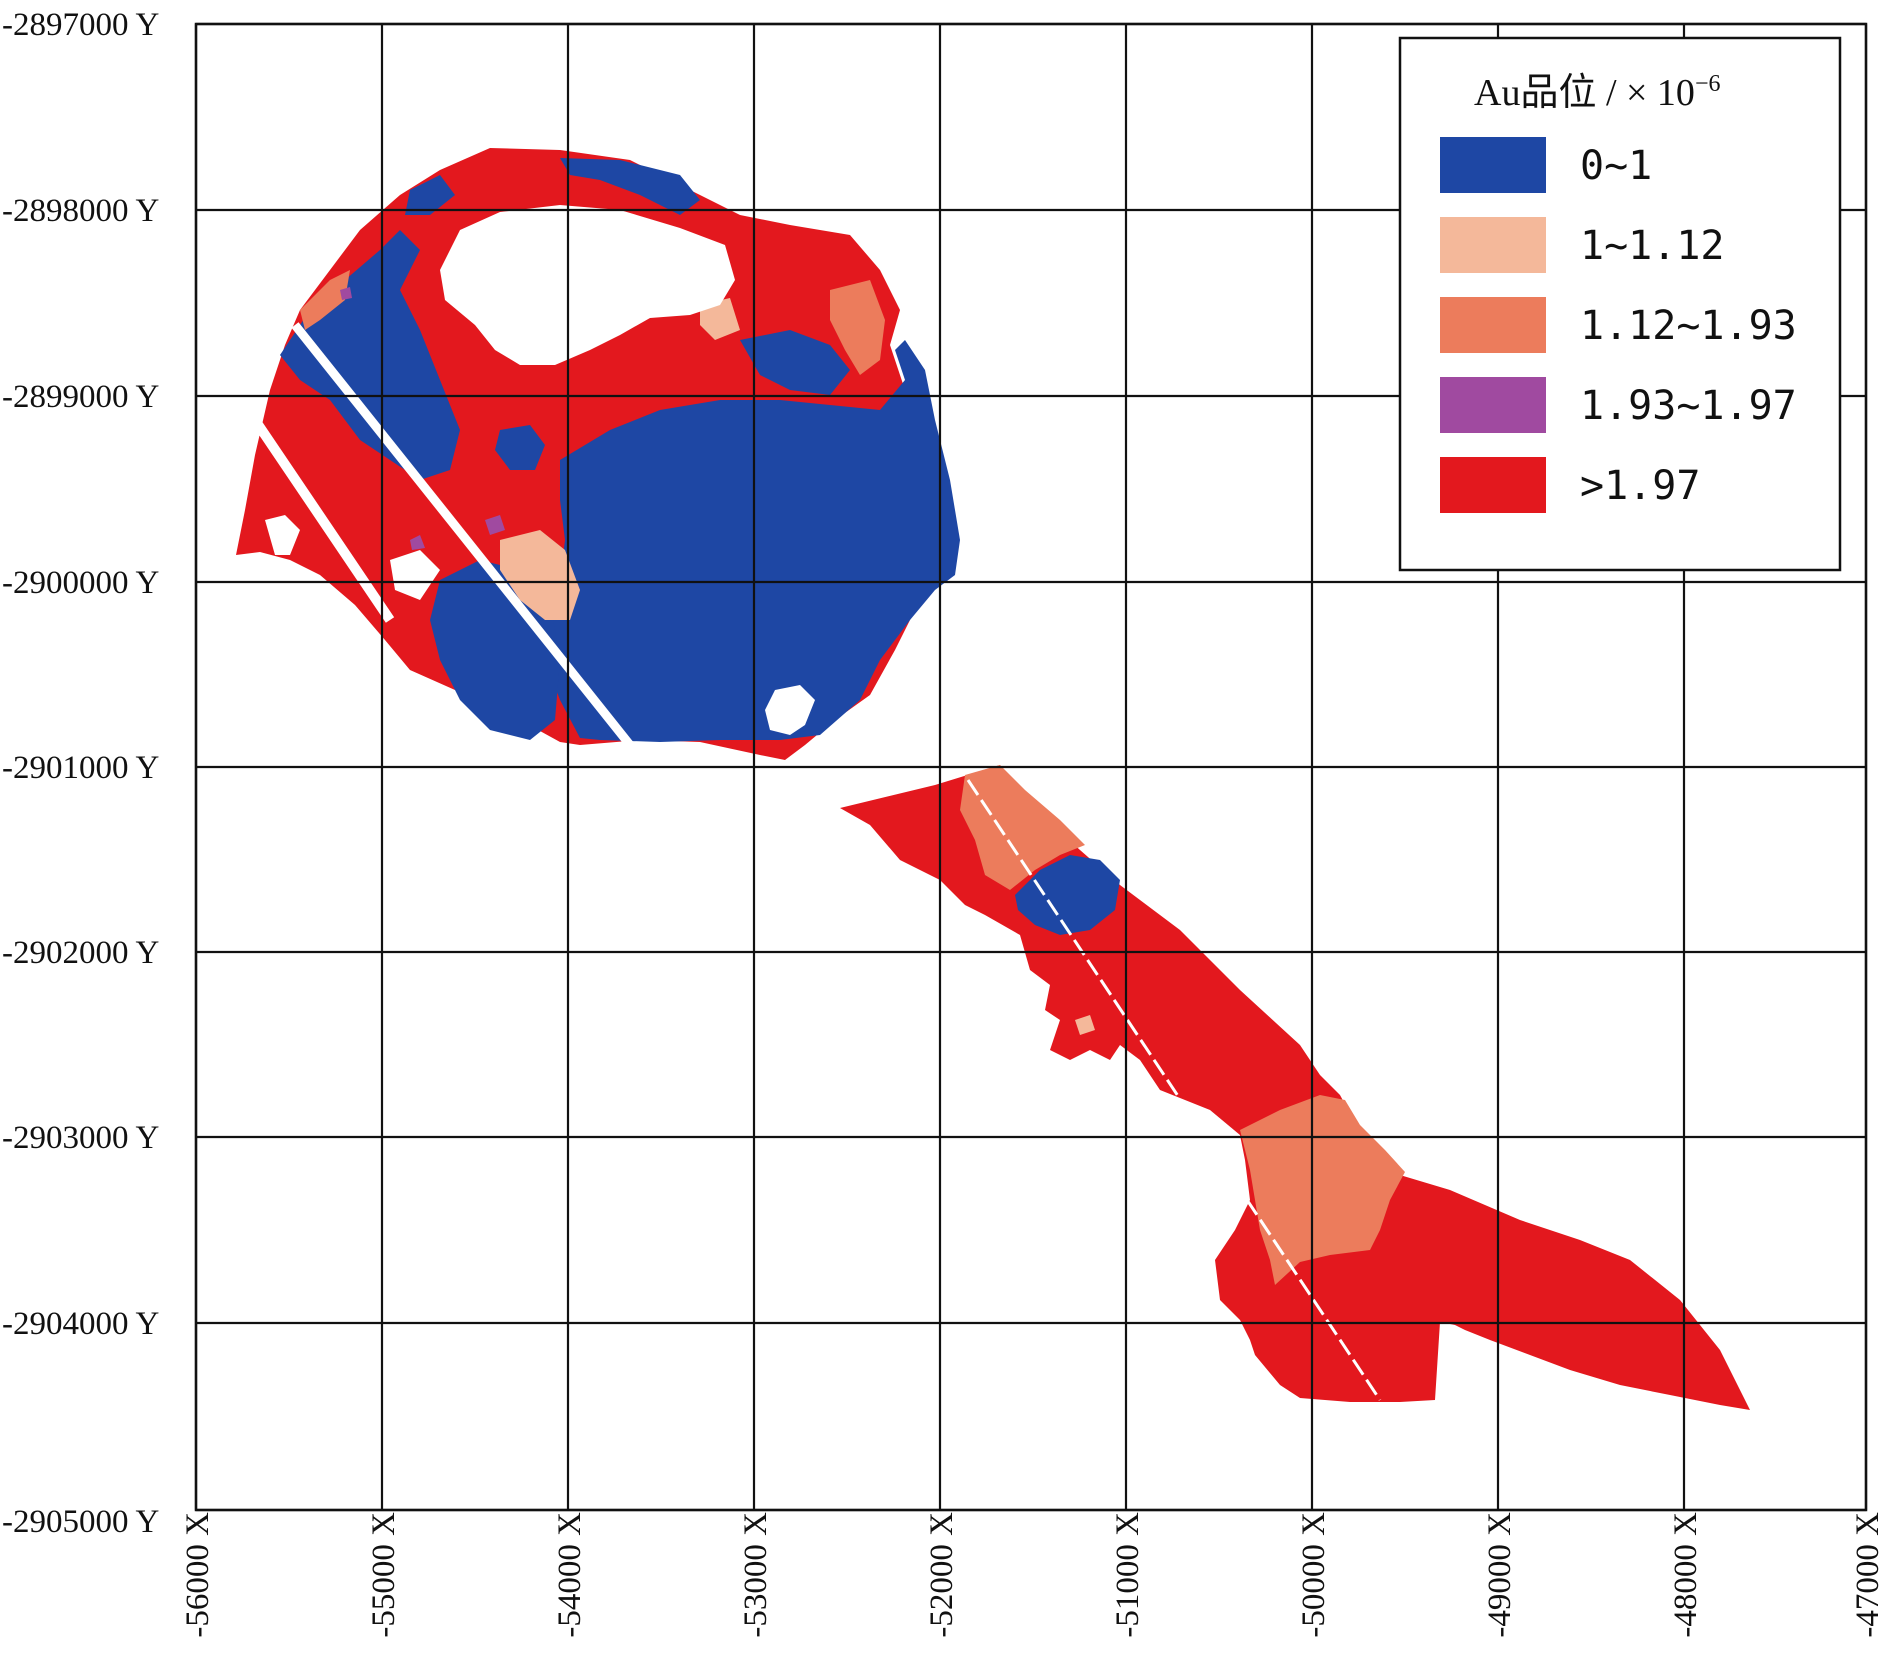 This screenshot has width=1891, height=1654. I want to click on legend-item-label: 1~1.12, so click(1652, 246).